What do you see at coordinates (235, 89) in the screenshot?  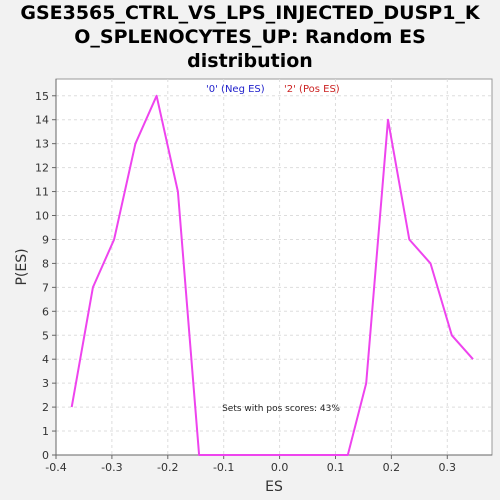 I see `legend-neg-es: '0' (Neg ES)` at bounding box center [235, 89].